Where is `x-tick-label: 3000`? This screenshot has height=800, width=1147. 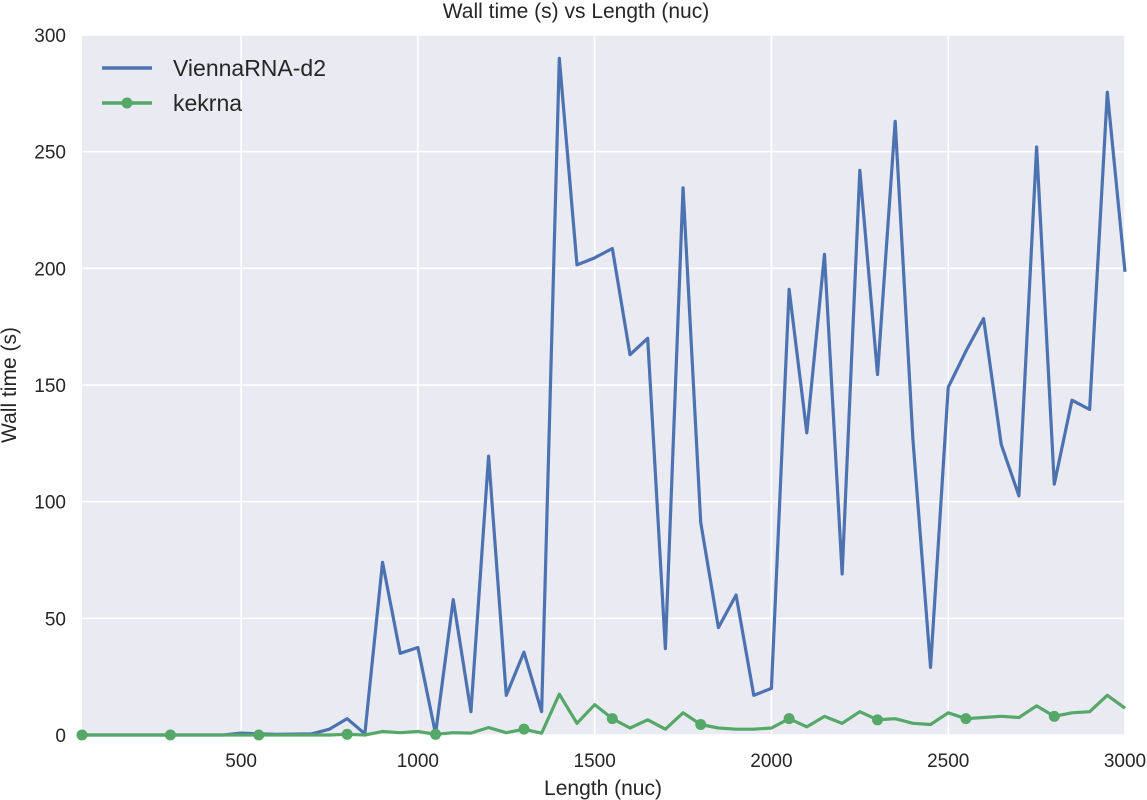 x-tick-label: 3000 is located at coordinates (1125, 761).